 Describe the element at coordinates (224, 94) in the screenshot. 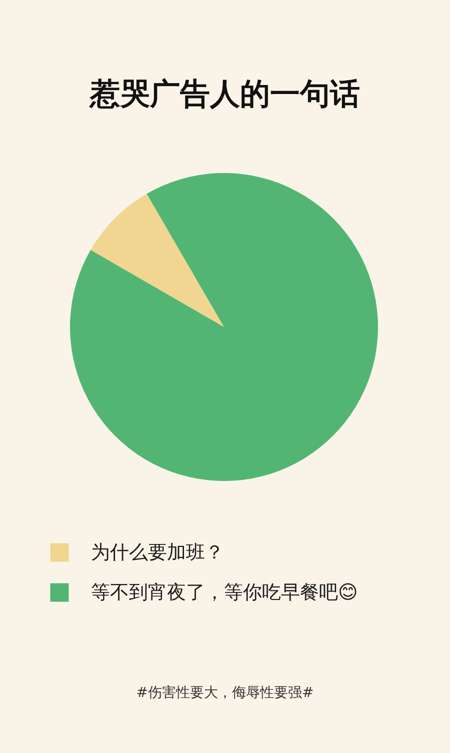

I see `chart-title: 惹哭广告人的一句话` at that location.